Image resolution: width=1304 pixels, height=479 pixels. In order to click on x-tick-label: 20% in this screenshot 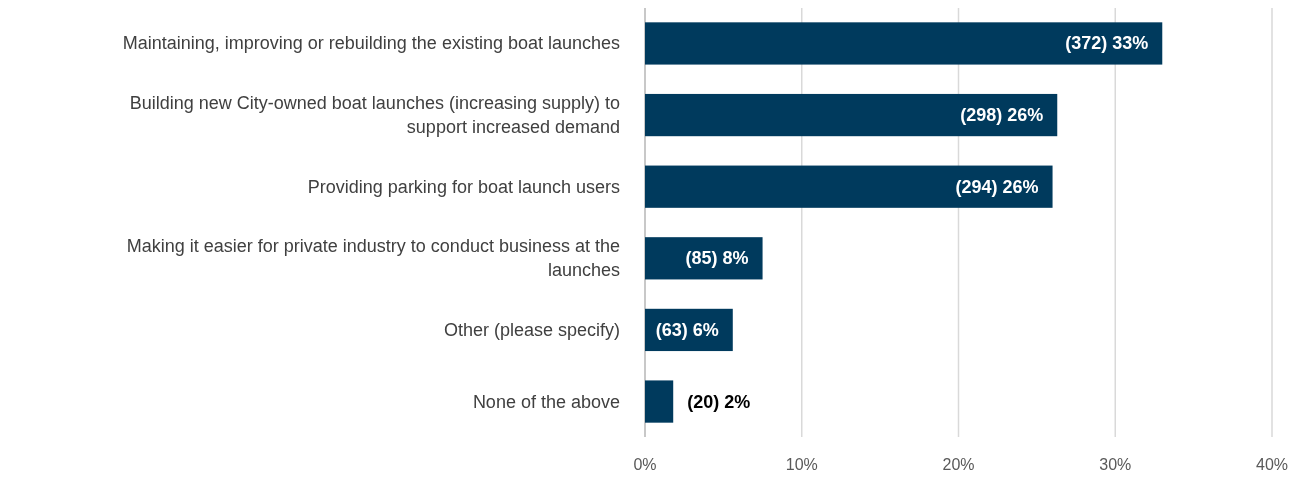, I will do `click(958, 464)`.